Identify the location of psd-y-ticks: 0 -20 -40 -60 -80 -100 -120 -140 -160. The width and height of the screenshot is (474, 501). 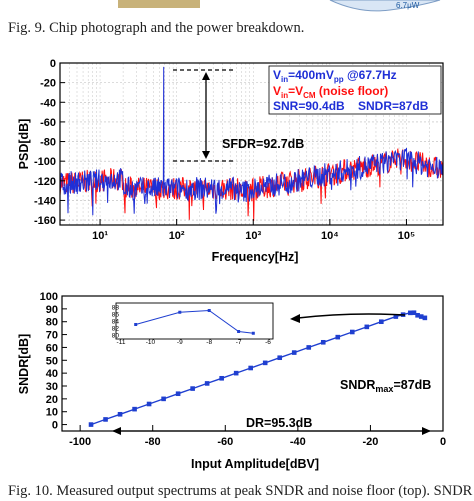
(49, 142).